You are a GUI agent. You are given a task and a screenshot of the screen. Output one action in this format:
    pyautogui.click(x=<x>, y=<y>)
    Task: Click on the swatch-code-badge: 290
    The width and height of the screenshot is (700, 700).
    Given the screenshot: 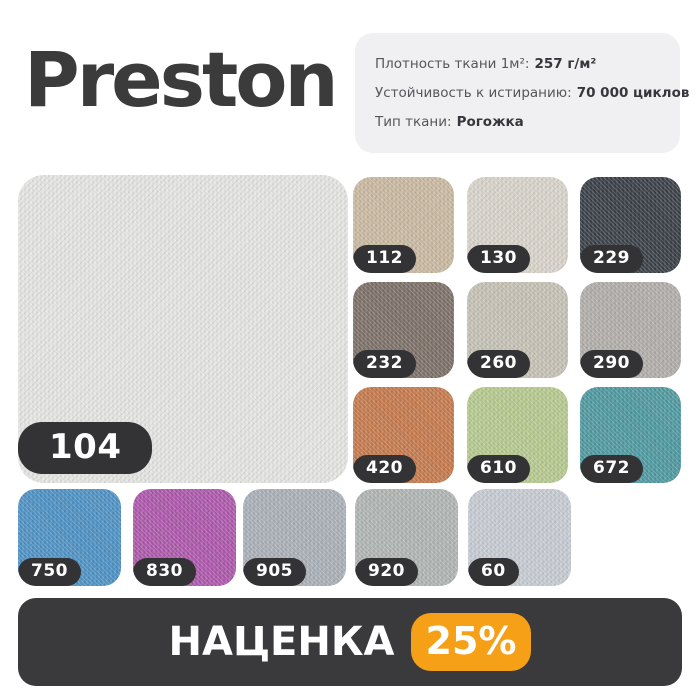 What is the action you would take?
    pyautogui.click(x=611, y=364)
    